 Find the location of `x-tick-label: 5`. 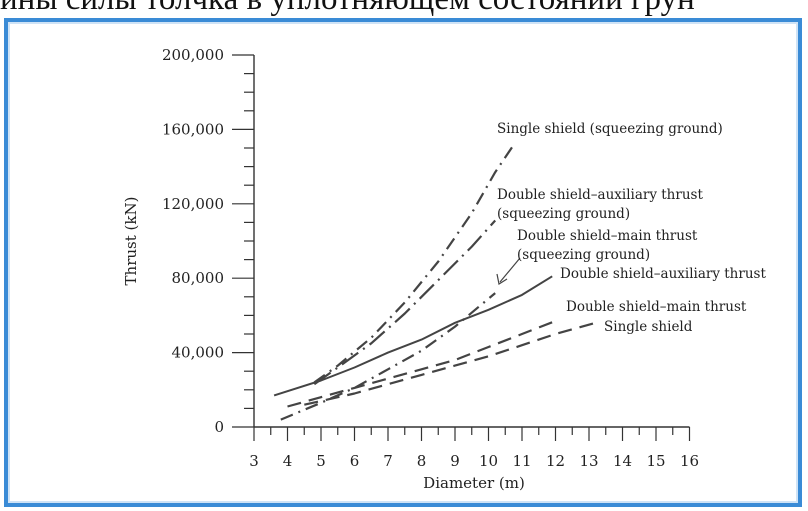

x-tick-label: 5 is located at coordinates (321, 461).